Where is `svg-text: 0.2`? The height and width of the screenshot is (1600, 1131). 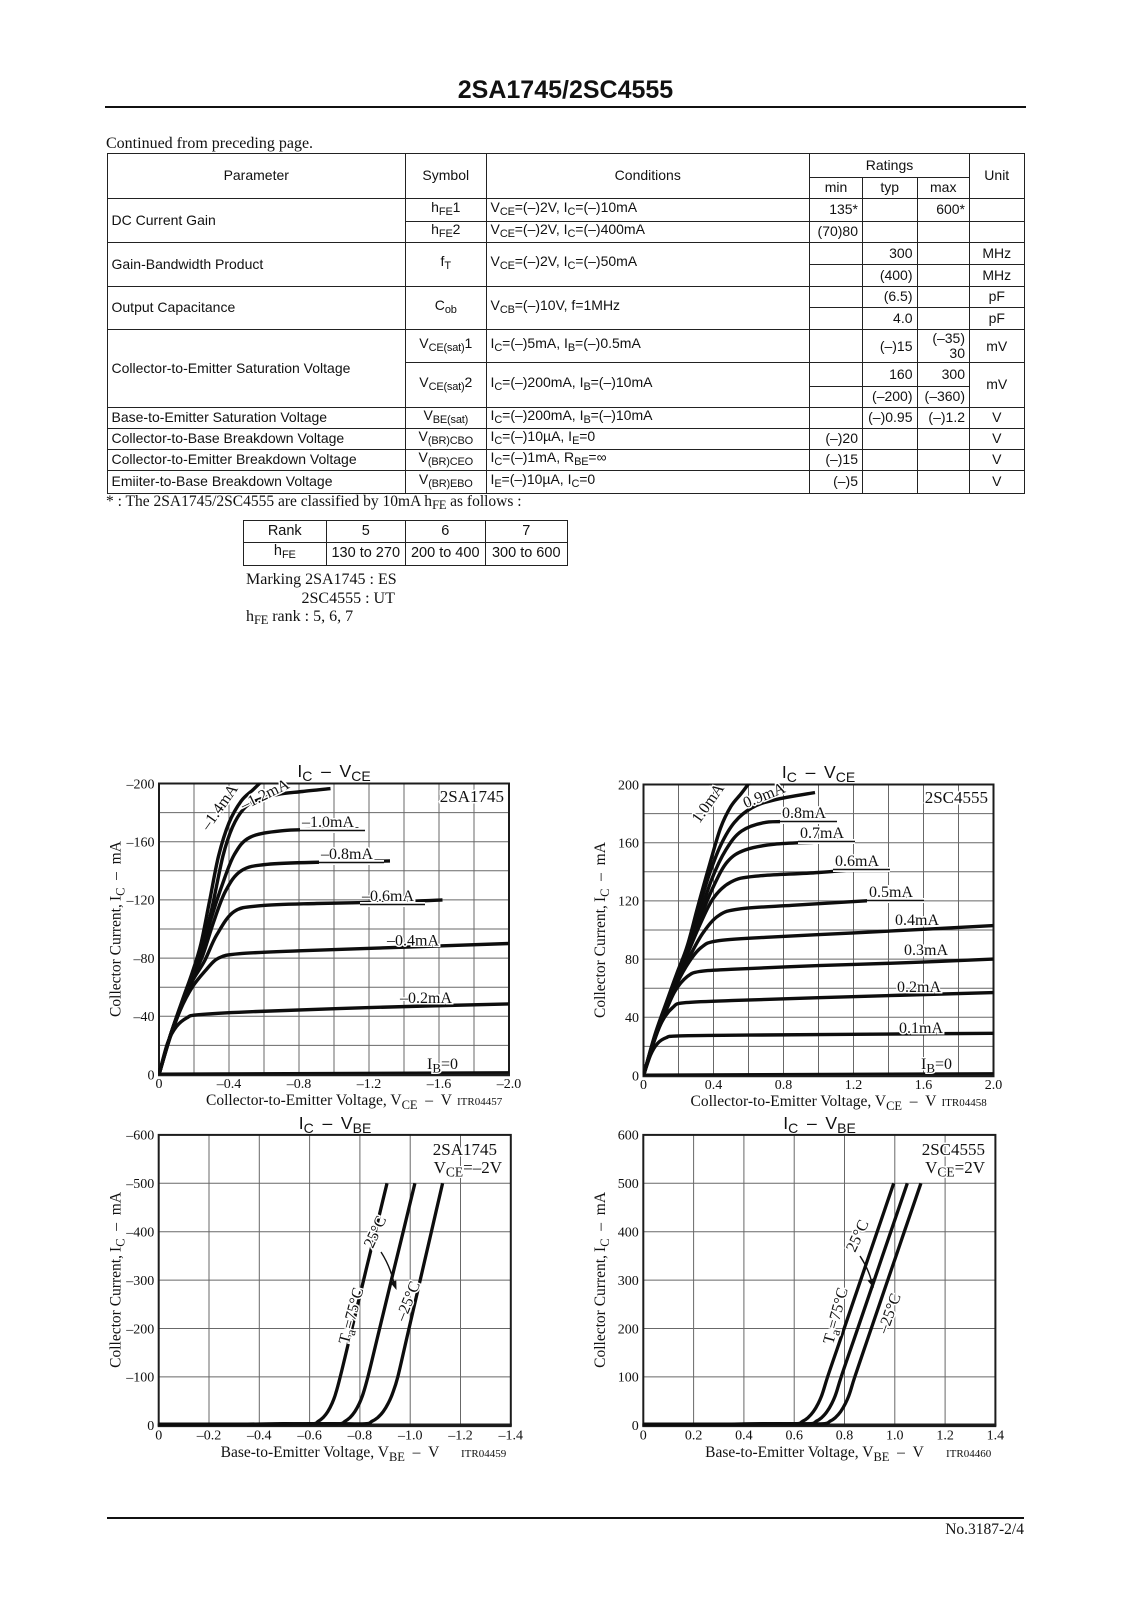
svg-text: 0.2 is located at coordinates (694, 1435).